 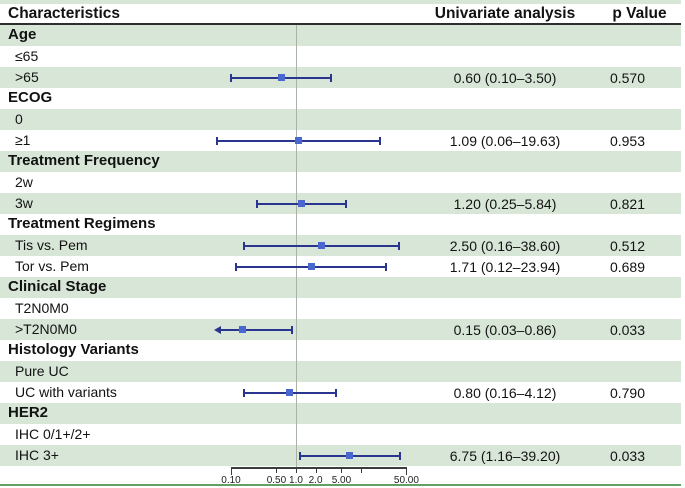 I want to click on table-row: HER2, so click(x=340, y=413).